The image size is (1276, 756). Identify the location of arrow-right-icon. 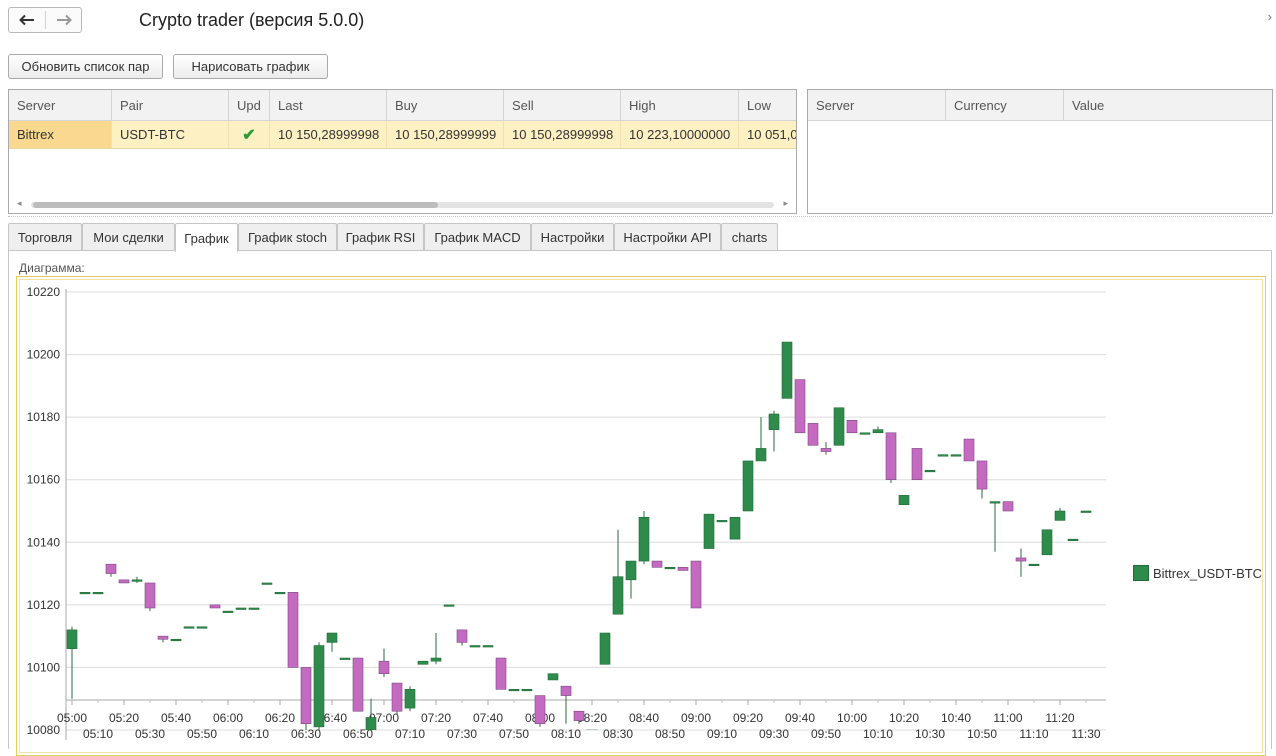
(64, 20).